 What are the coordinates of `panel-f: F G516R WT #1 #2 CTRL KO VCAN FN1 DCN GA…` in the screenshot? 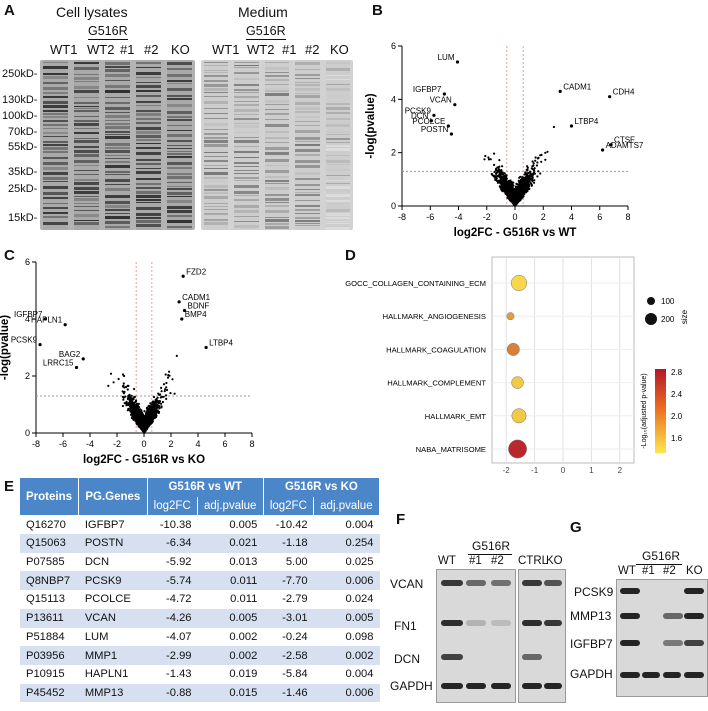 It's located at (478, 608).